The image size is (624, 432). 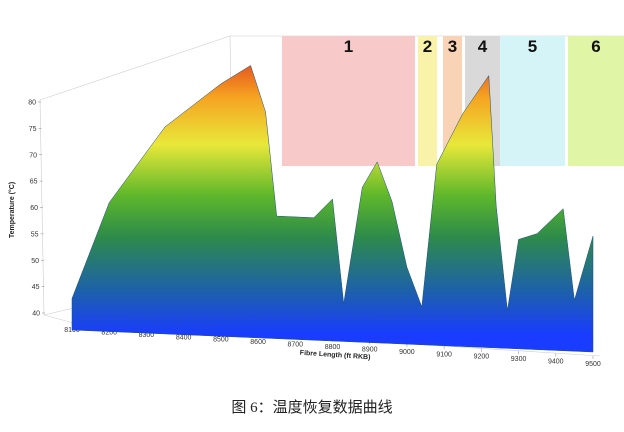 What do you see at coordinates (519, 359) in the screenshot?
I see `x-tick-label: 9300` at bounding box center [519, 359].